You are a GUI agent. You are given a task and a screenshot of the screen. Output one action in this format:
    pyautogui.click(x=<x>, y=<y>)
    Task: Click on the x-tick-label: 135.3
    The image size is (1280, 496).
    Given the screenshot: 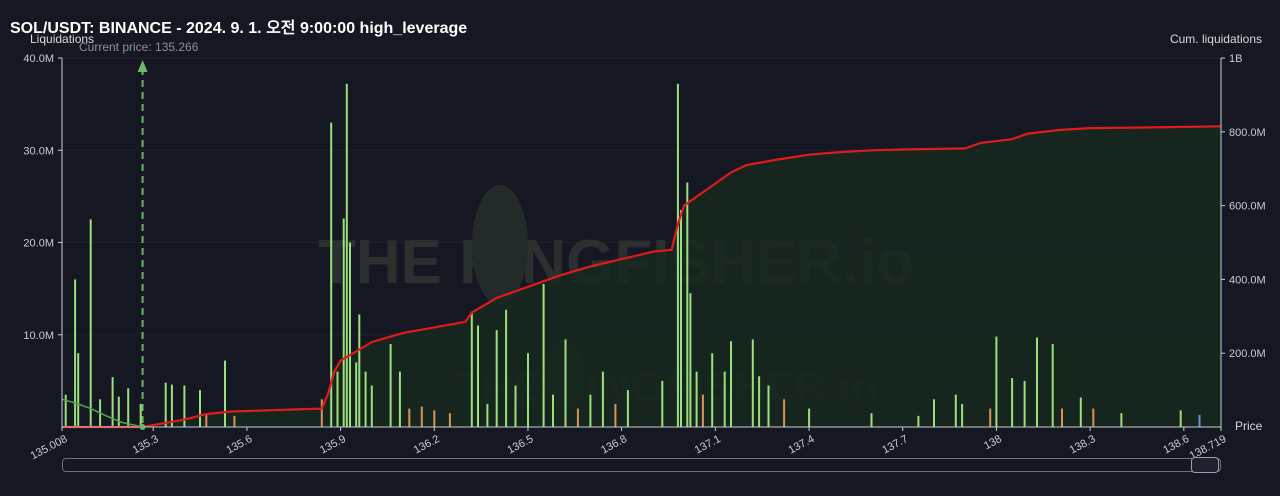 What is the action you would take?
    pyautogui.click(x=146, y=445)
    